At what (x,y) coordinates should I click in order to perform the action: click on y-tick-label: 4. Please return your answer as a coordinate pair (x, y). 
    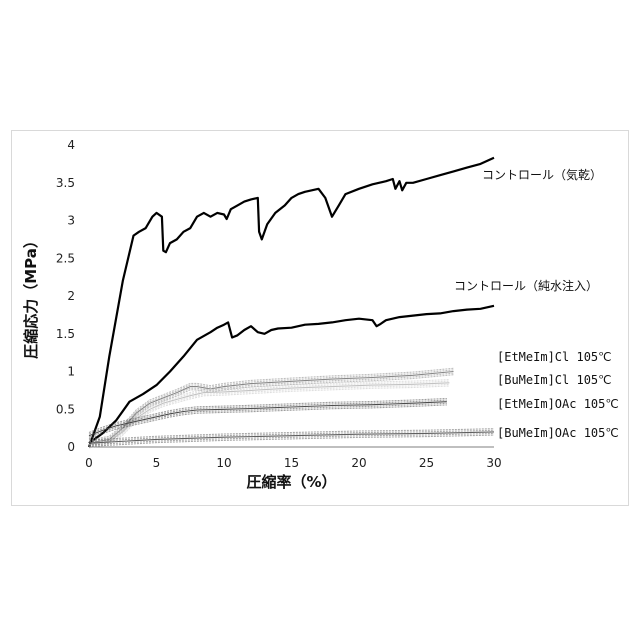
    Looking at the image, I should click on (71, 145).